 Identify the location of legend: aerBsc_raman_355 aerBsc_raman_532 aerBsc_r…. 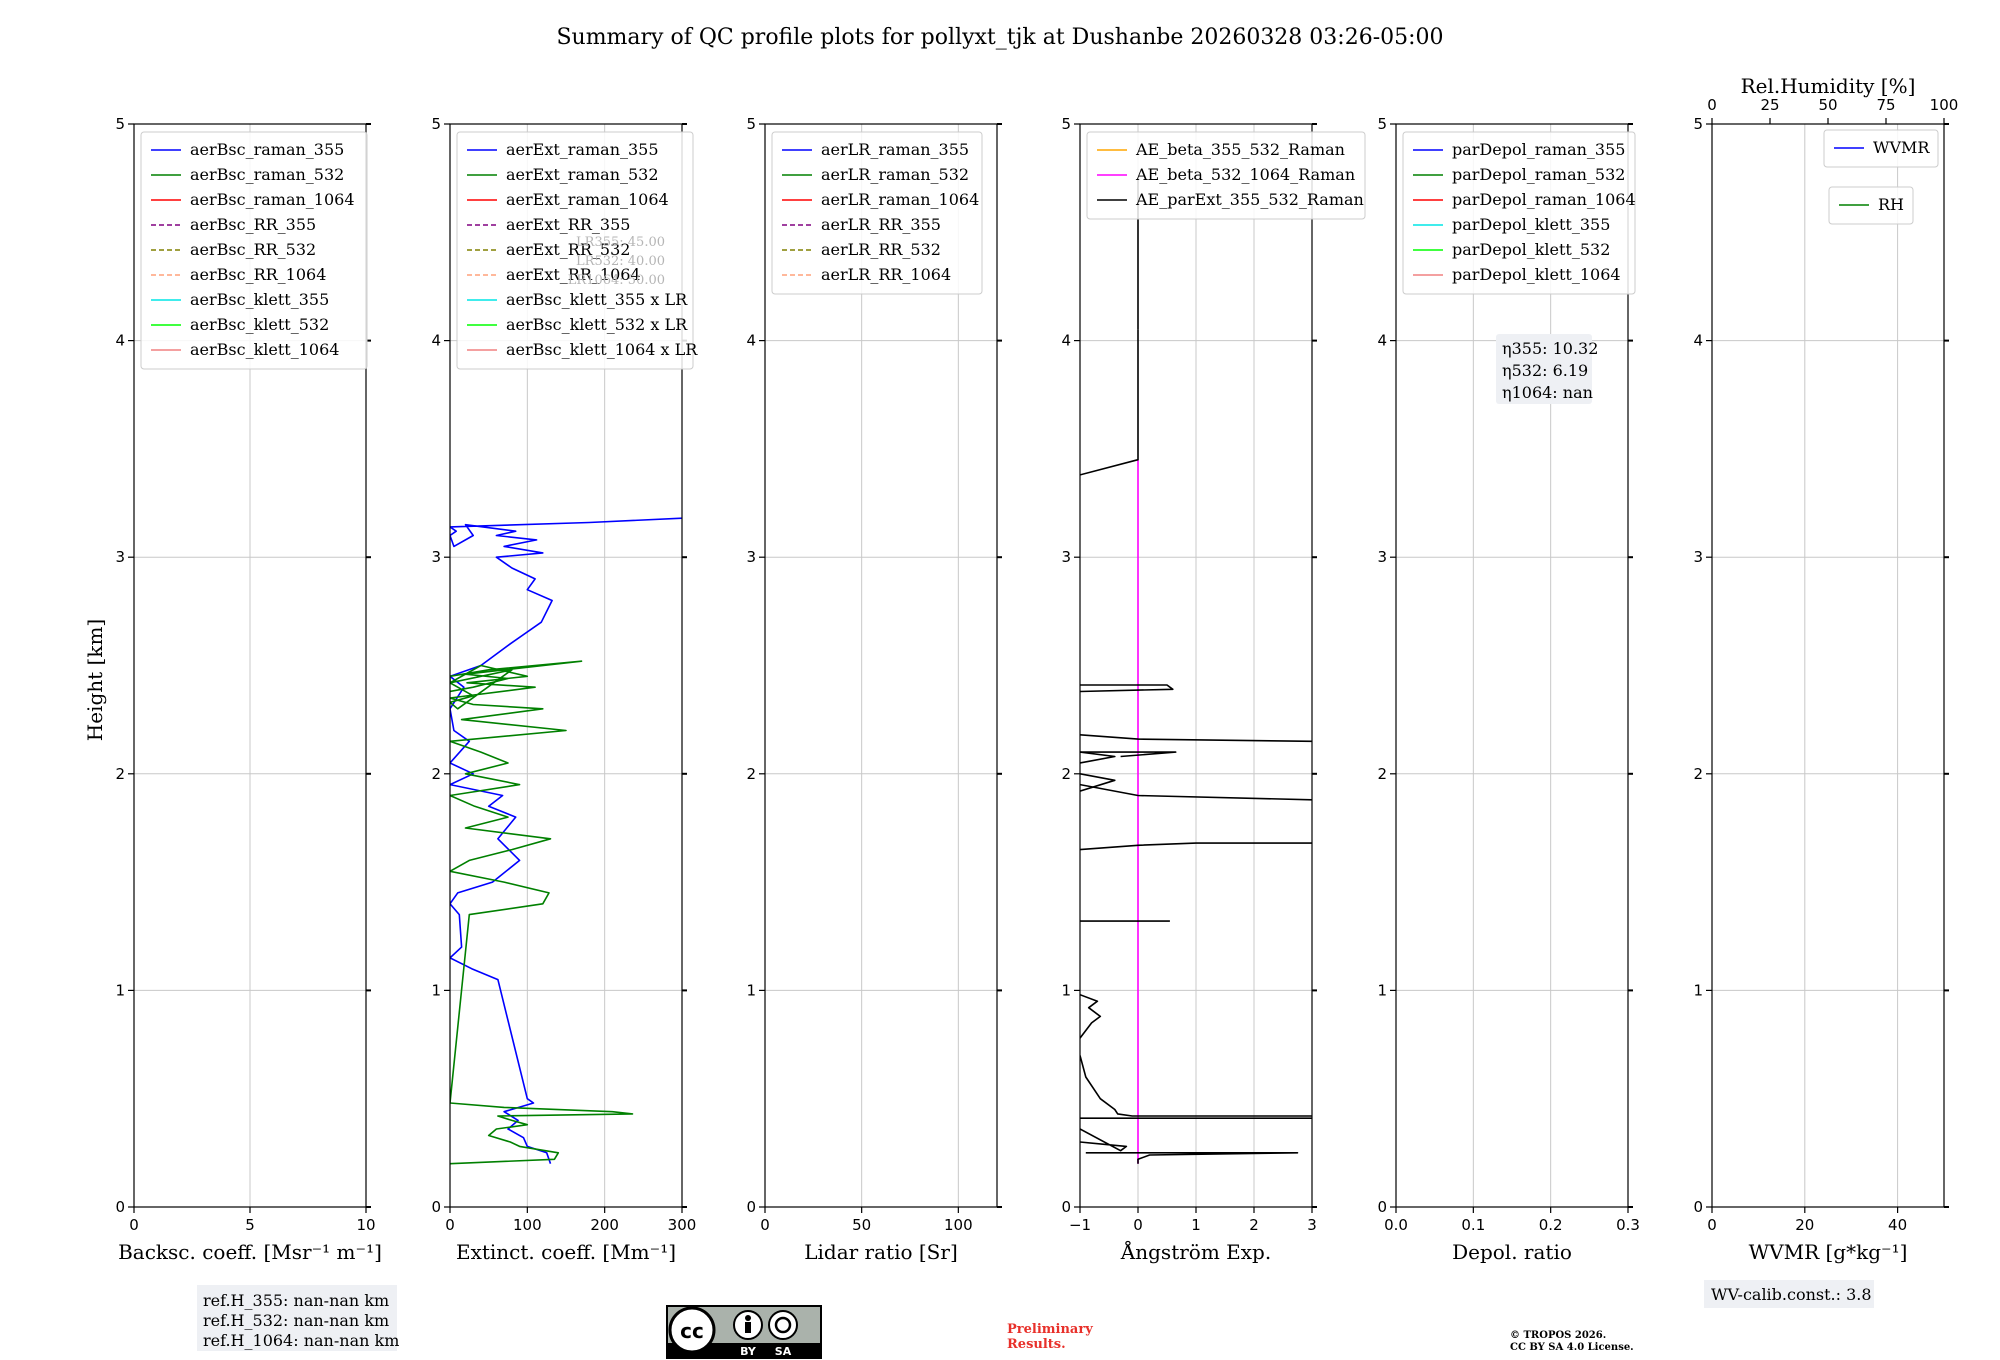
(254, 250).